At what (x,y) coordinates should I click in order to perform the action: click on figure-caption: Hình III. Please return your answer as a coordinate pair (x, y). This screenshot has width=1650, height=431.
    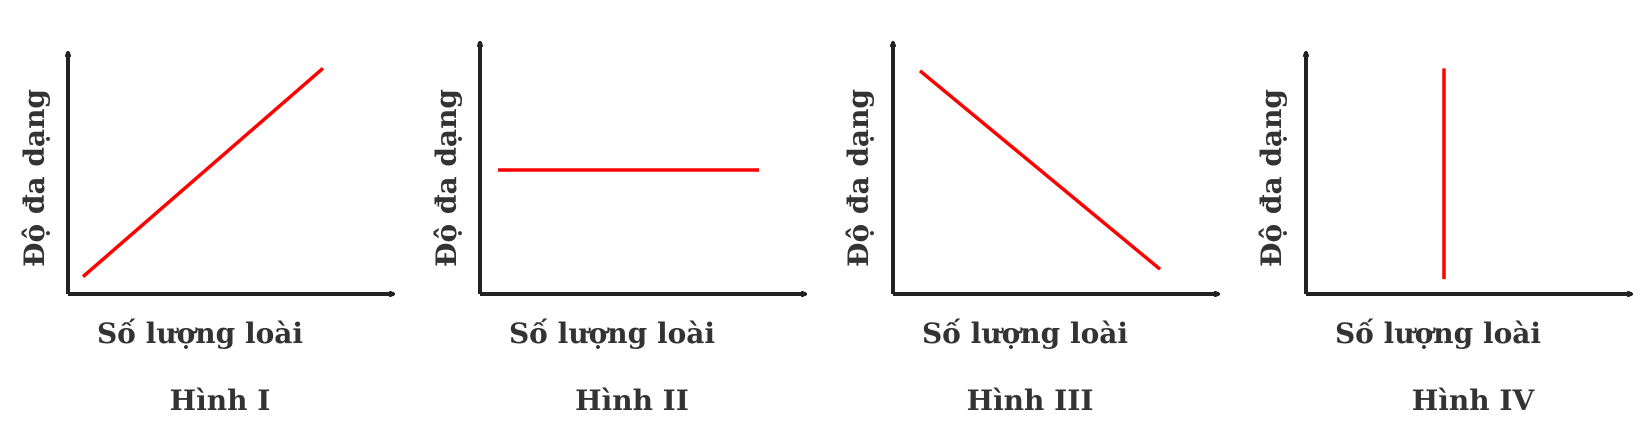
    Looking at the image, I should click on (1030, 400).